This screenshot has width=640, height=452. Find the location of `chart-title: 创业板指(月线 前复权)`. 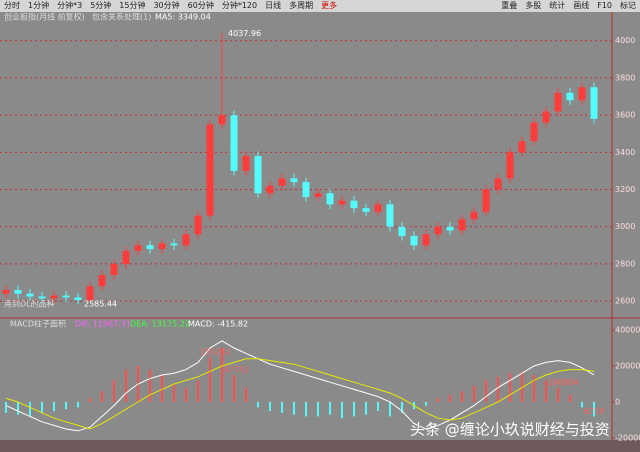

chart-title: 创业板指(月线 前复权) is located at coordinates (44, 17).